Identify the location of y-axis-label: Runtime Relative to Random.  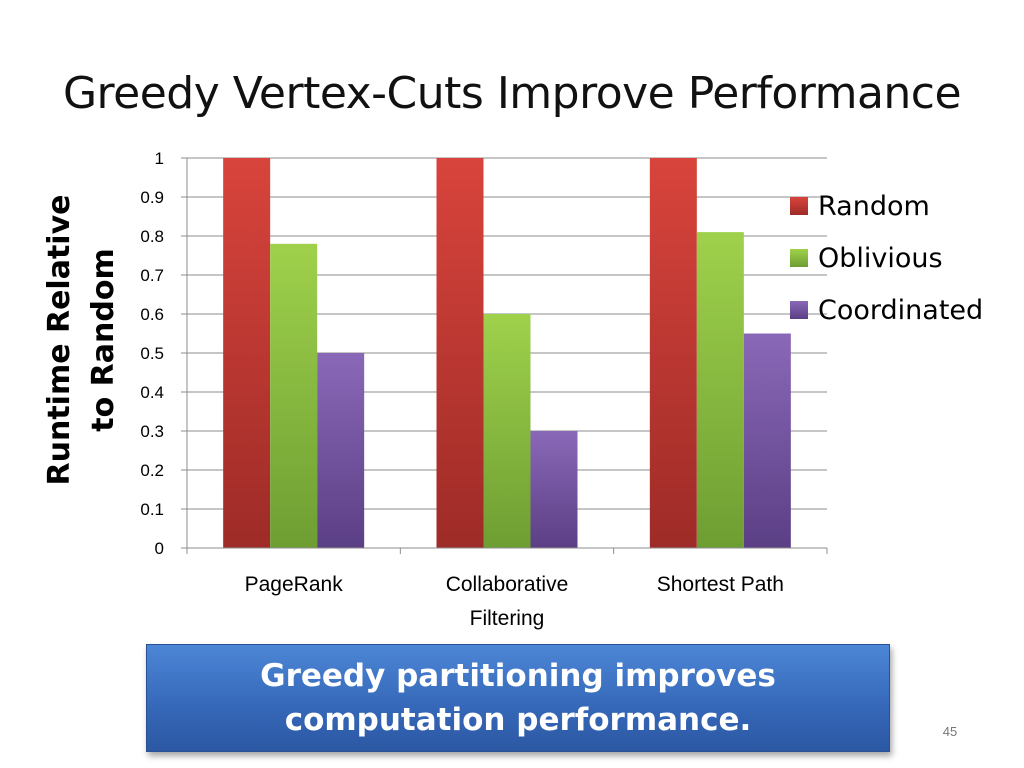
(82, 340).